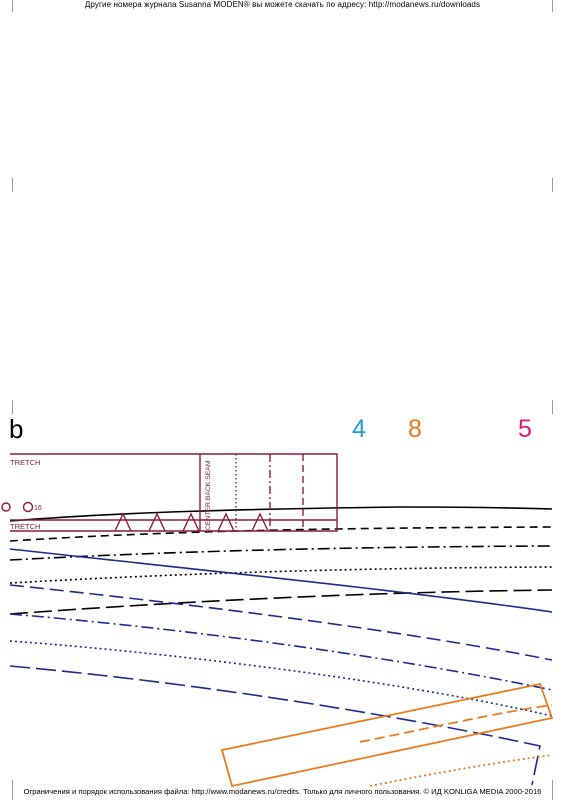 The height and width of the screenshot is (800, 565). What do you see at coordinates (461, 770) in the screenshot?
I see `orange-dotted-line` at bounding box center [461, 770].